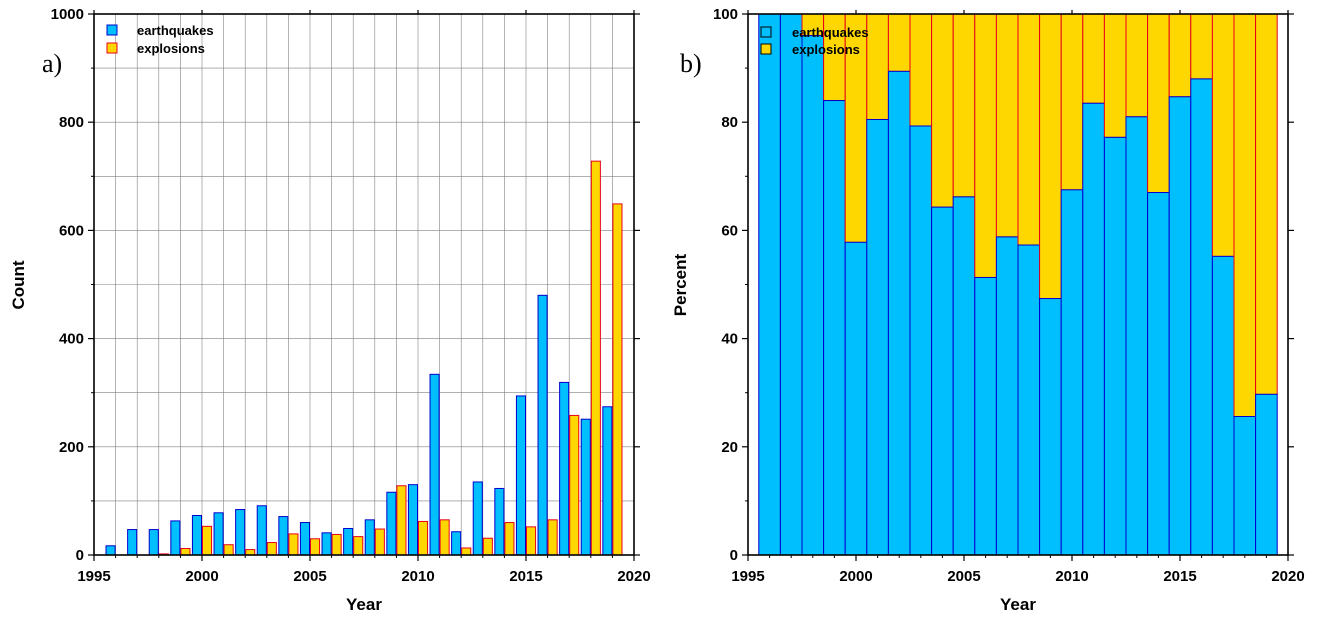  I want to click on y-tick-label: 20, so click(729, 447).